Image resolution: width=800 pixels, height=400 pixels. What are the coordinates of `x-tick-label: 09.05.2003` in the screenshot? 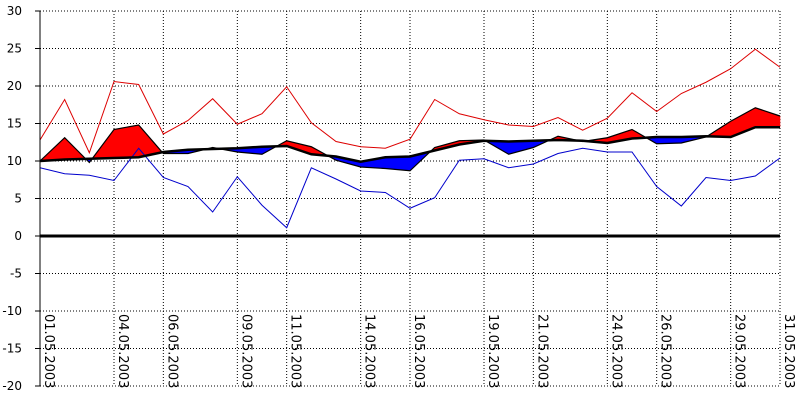 It's located at (245, 351).